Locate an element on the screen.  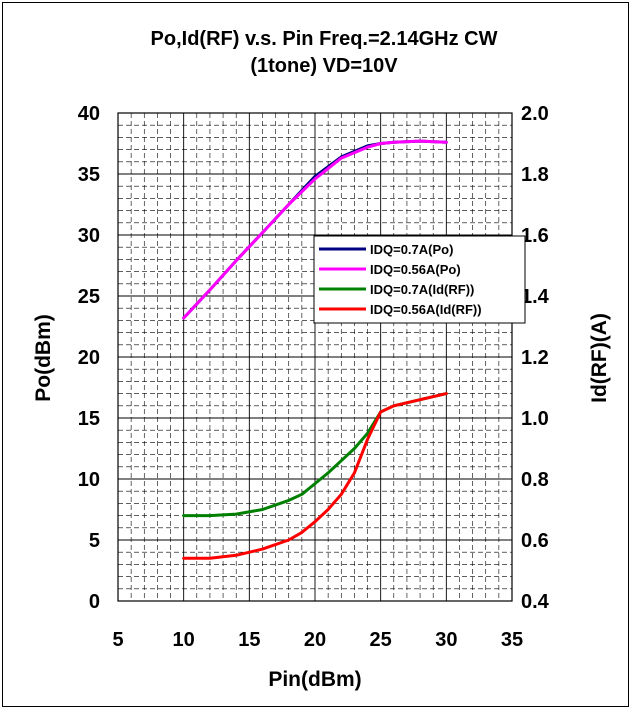
y-left-axis-label: Po(dBm) is located at coordinates (43, 358).